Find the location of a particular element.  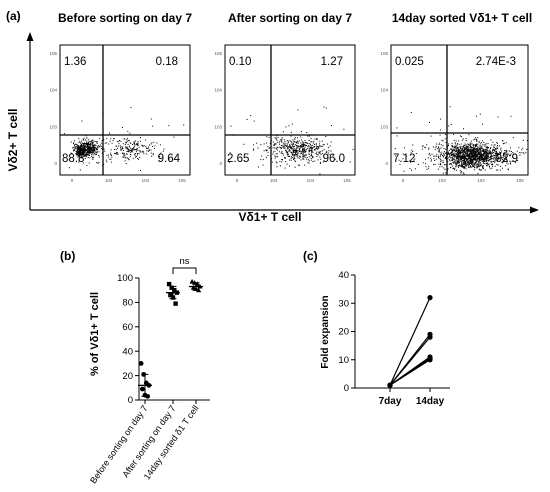

flow-x-tick: 104 is located at coordinates (146, 180).